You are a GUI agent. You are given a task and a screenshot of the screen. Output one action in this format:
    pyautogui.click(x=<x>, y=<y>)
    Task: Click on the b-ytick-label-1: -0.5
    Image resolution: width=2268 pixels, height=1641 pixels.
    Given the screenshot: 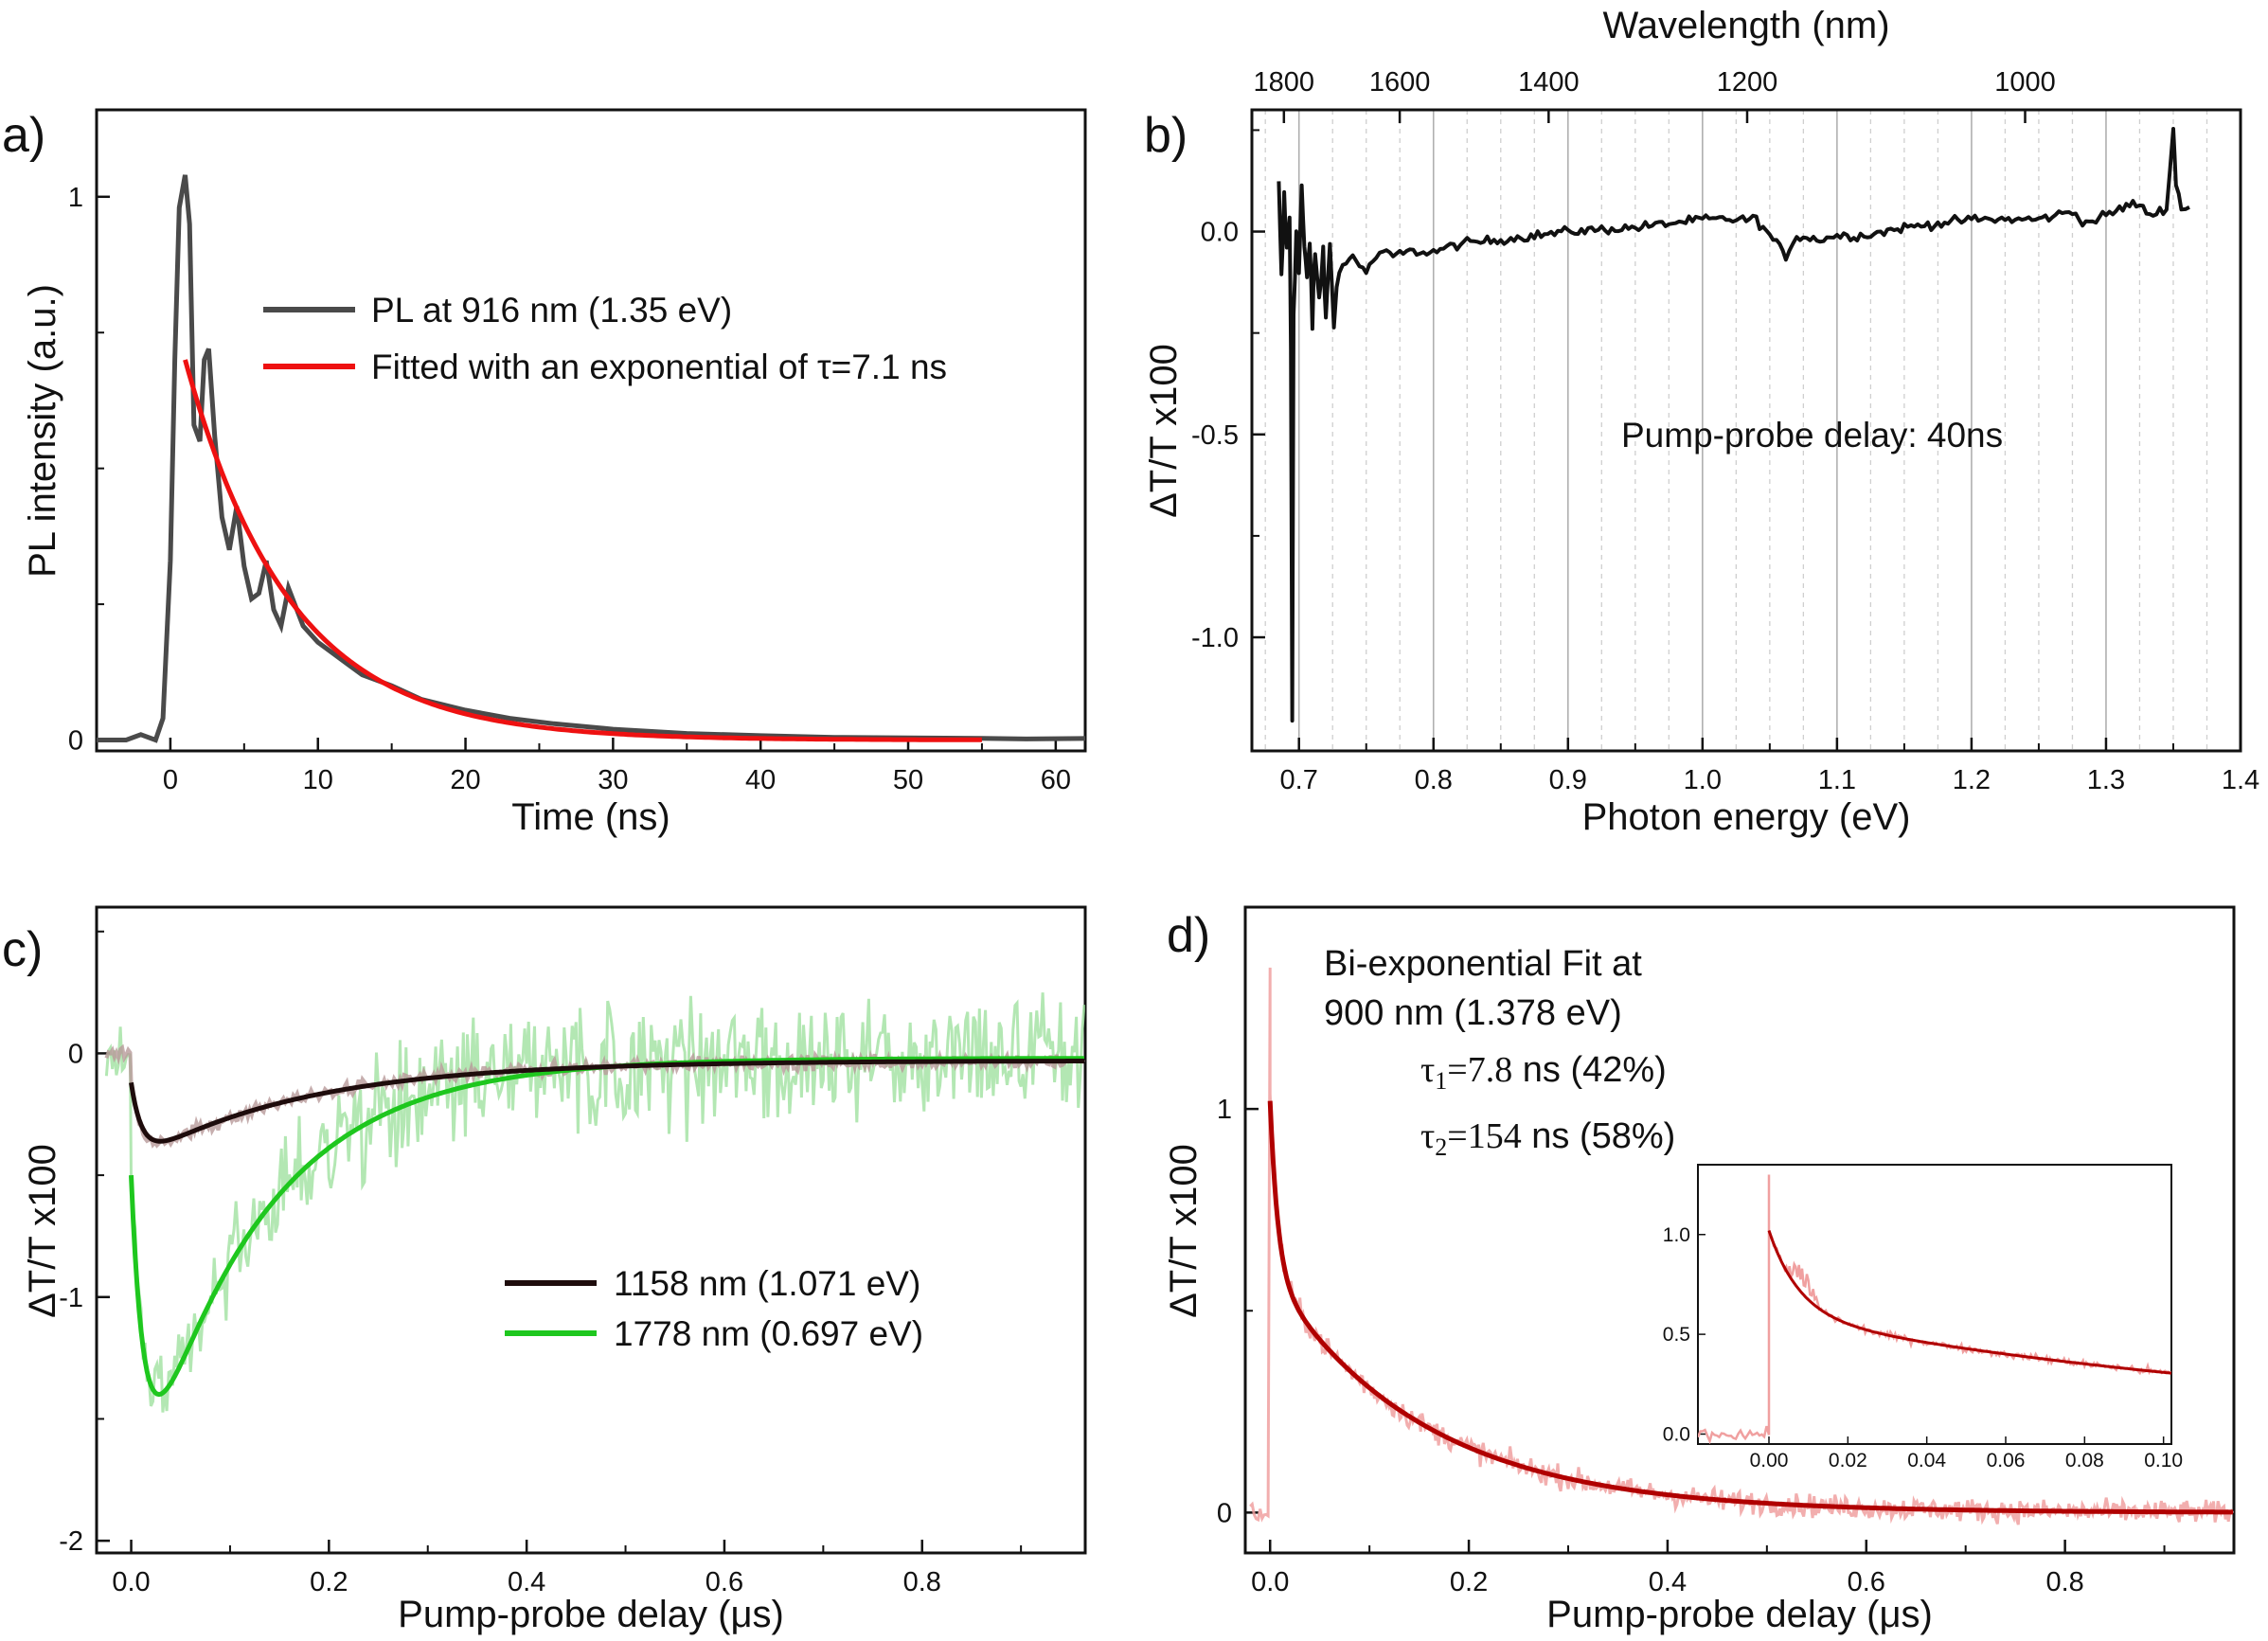 What is the action you would take?
    pyautogui.click(x=1215, y=435)
    